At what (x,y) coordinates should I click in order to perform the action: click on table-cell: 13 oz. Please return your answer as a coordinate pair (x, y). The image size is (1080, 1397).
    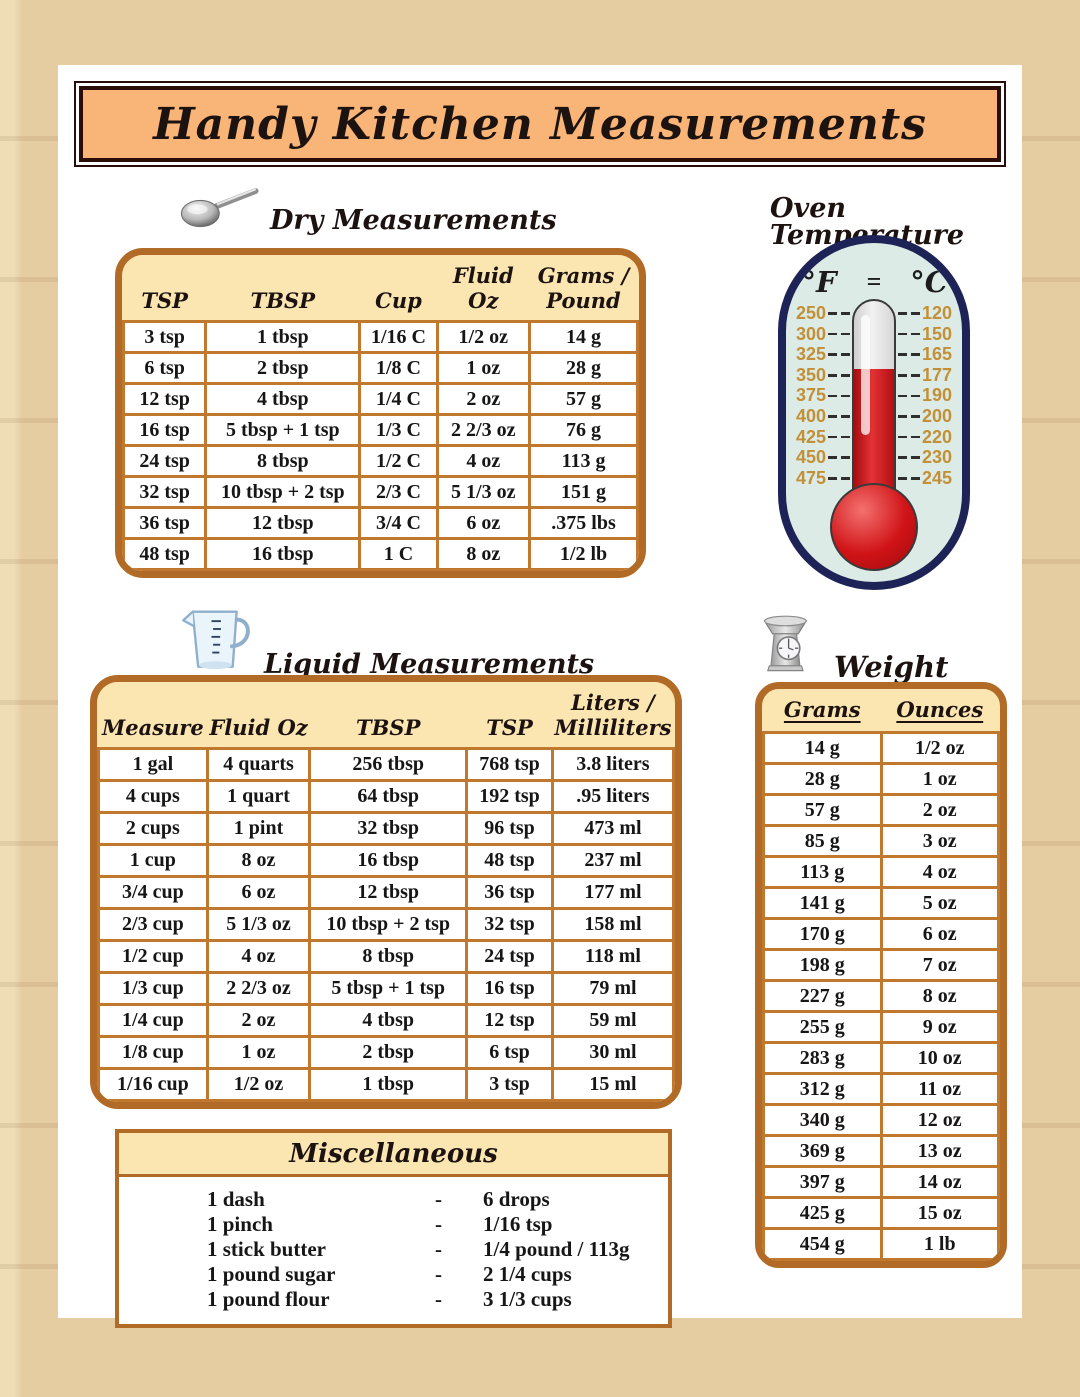
    Looking at the image, I should click on (939, 1151).